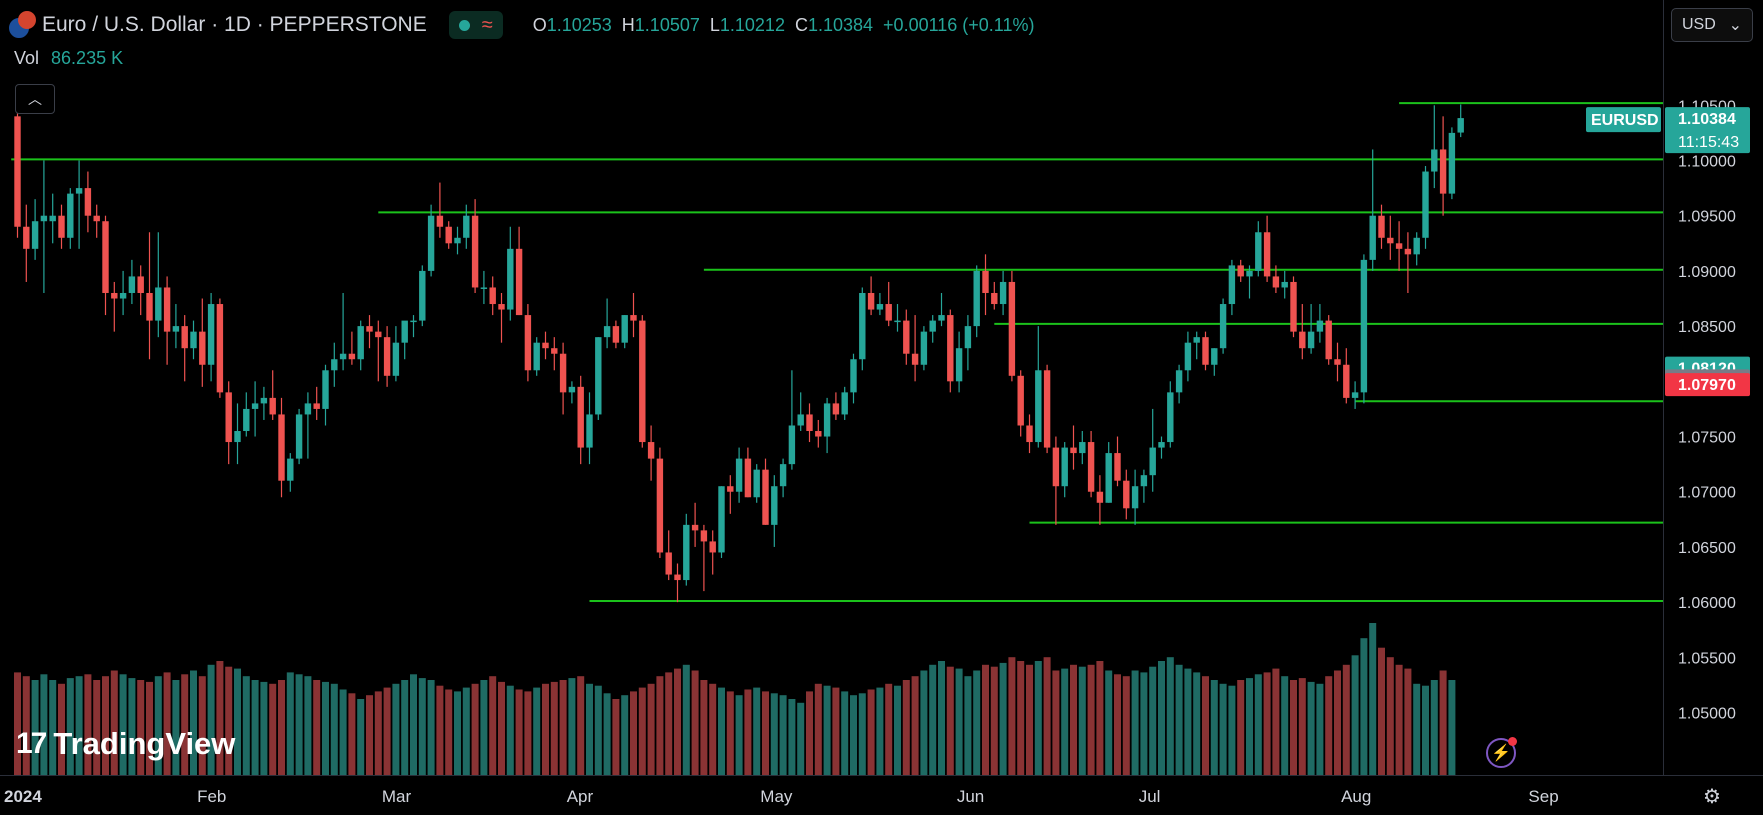 The height and width of the screenshot is (815, 1763). What do you see at coordinates (1707, 217) in the screenshot?
I see `price-tick-label: 1.09500` at bounding box center [1707, 217].